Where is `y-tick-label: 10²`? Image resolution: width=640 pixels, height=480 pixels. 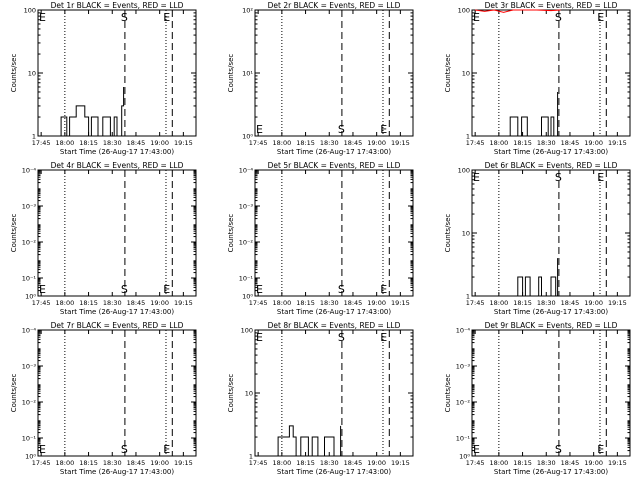 y-tick-label: 10² is located at coordinates (247, 11).